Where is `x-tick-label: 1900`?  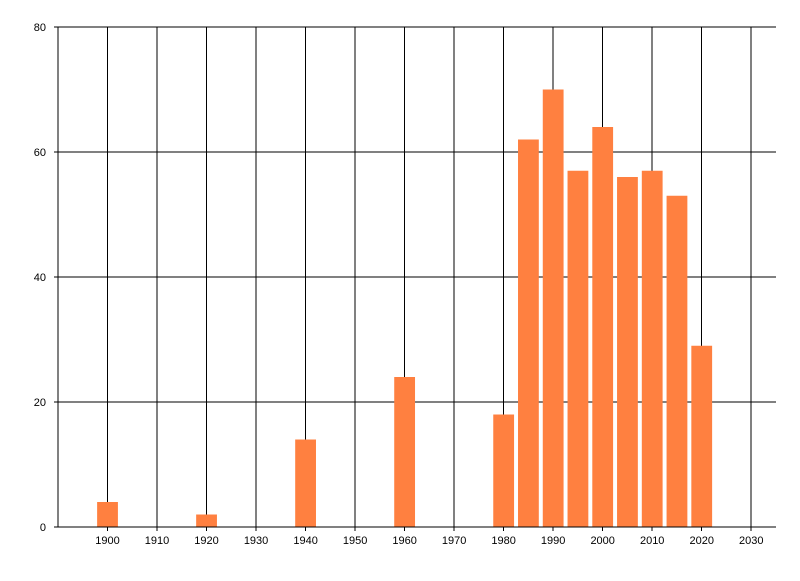
x-tick-label: 1900 is located at coordinates (107, 541).